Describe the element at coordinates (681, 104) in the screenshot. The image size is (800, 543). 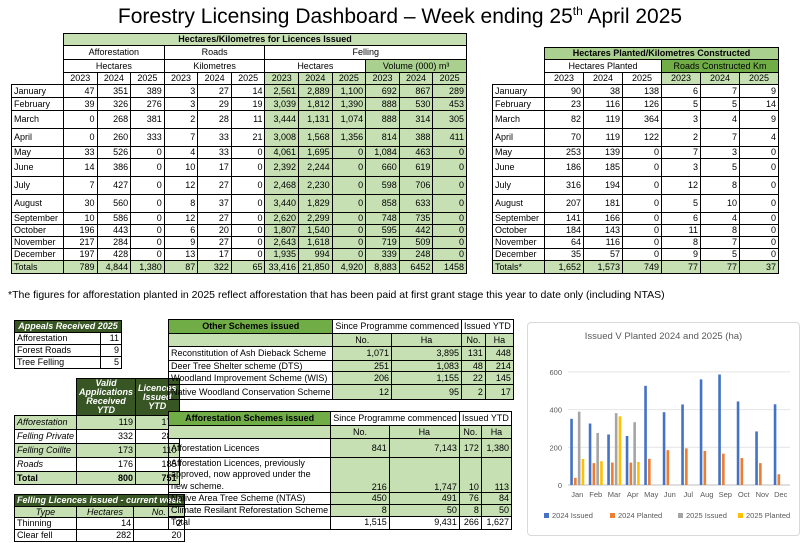
I see `cell-value: 5` at that location.